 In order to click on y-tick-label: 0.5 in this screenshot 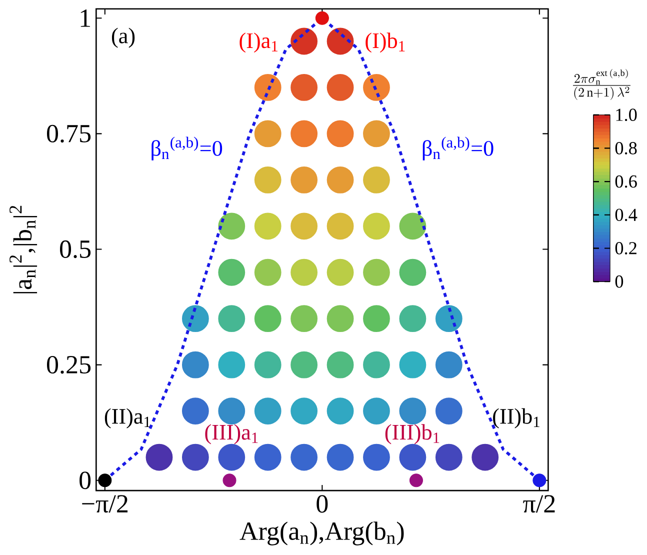, I will do `click(75, 249)`.